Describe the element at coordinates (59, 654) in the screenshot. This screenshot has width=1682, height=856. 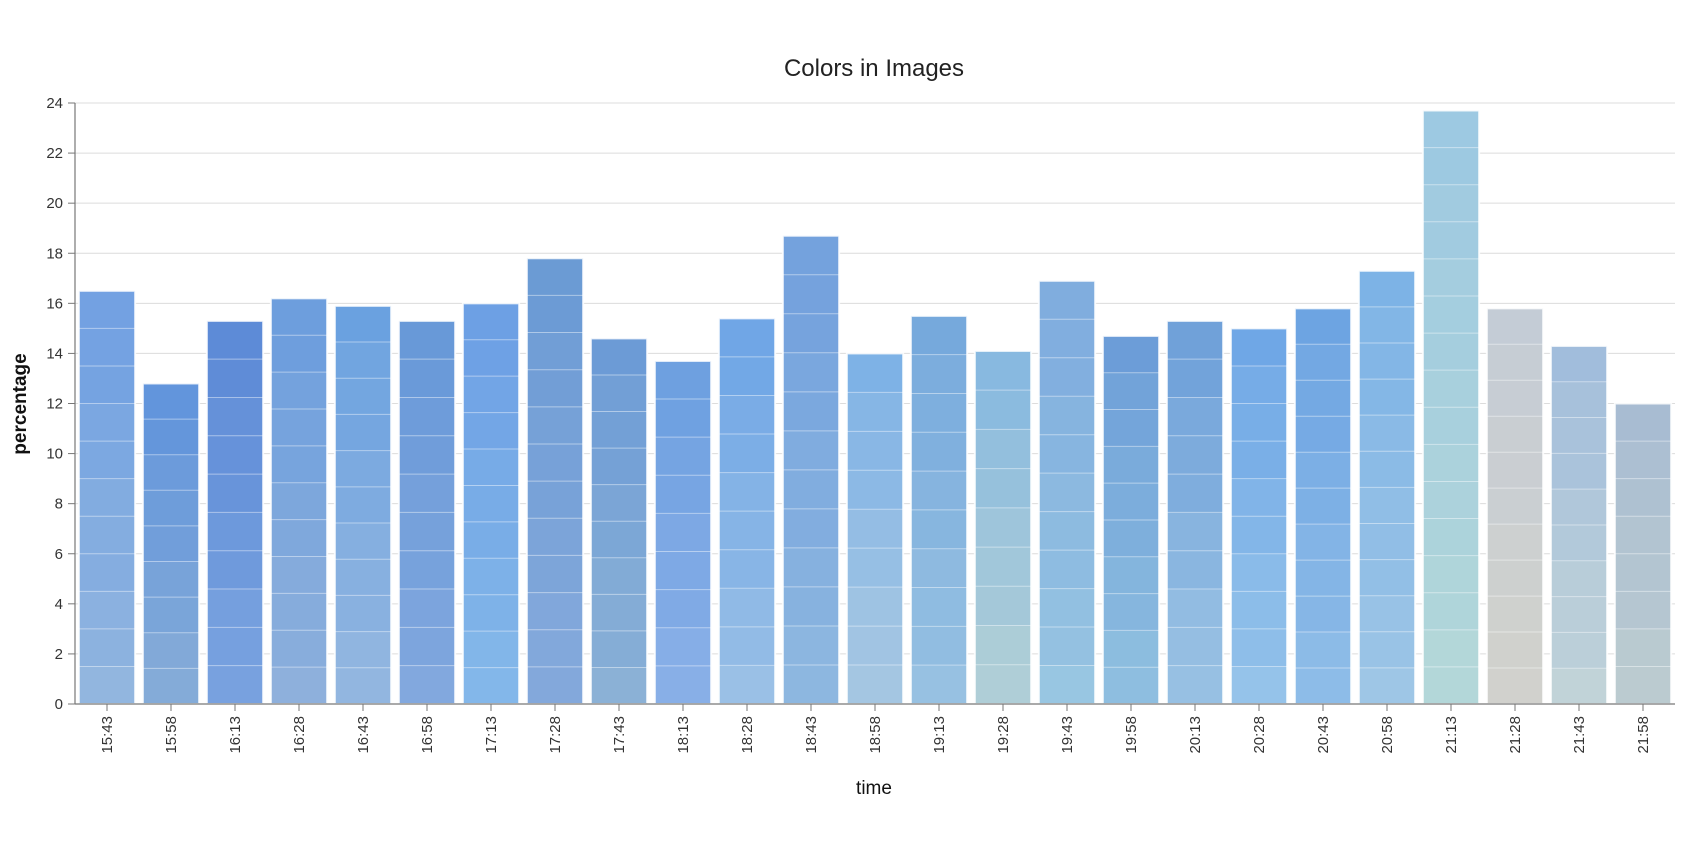
I see `y-tick-label: 2` at that location.